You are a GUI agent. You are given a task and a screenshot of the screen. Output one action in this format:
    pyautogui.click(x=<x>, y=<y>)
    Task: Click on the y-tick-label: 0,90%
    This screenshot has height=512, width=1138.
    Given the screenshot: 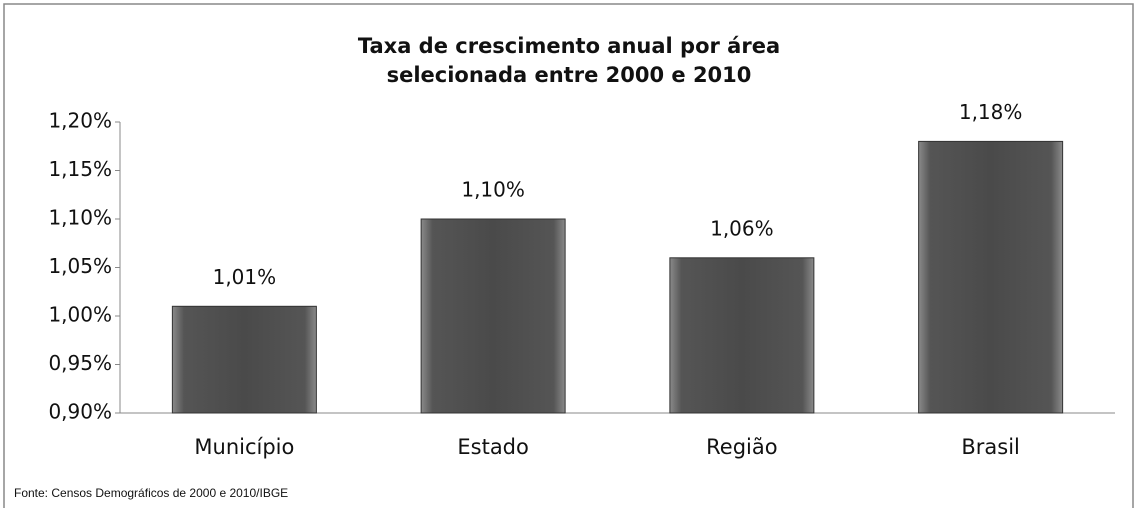 What is the action you would take?
    pyautogui.click(x=80, y=412)
    